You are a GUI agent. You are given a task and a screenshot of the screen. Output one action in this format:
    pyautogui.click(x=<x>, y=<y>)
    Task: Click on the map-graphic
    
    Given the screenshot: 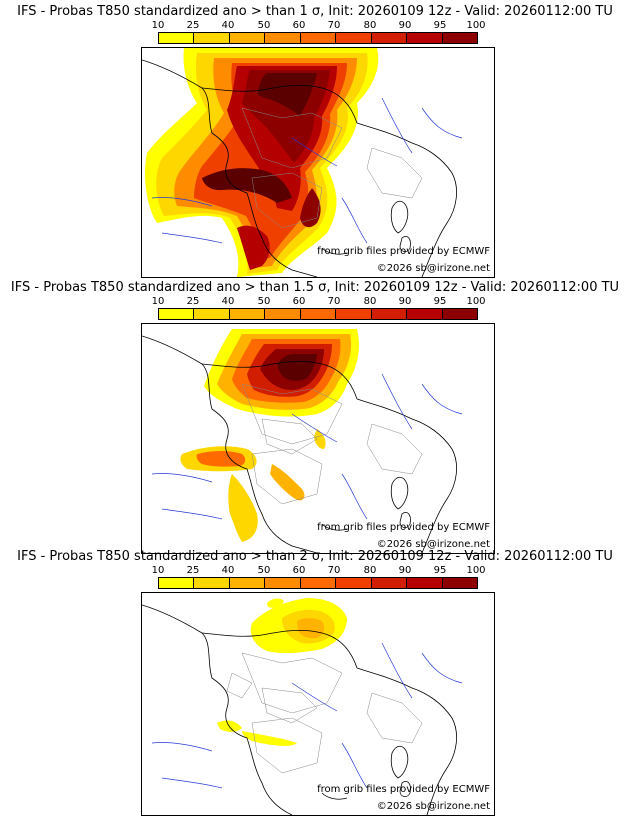 What is the action you would take?
    pyautogui.click(x=318, y=704)
    